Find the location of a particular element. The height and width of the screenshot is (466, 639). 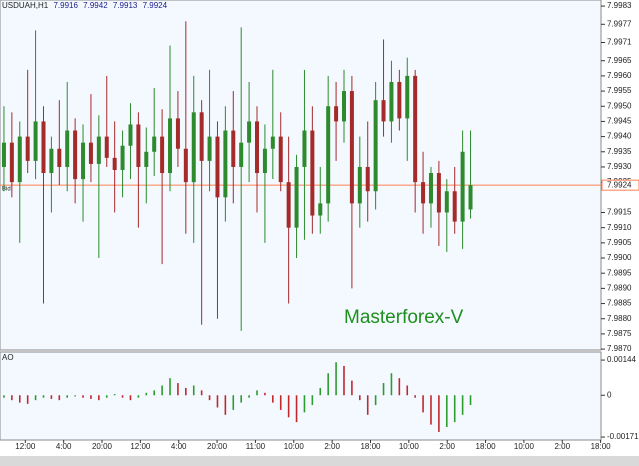

y-tick-label: 7.9977 is located at coordinates (619, 23).